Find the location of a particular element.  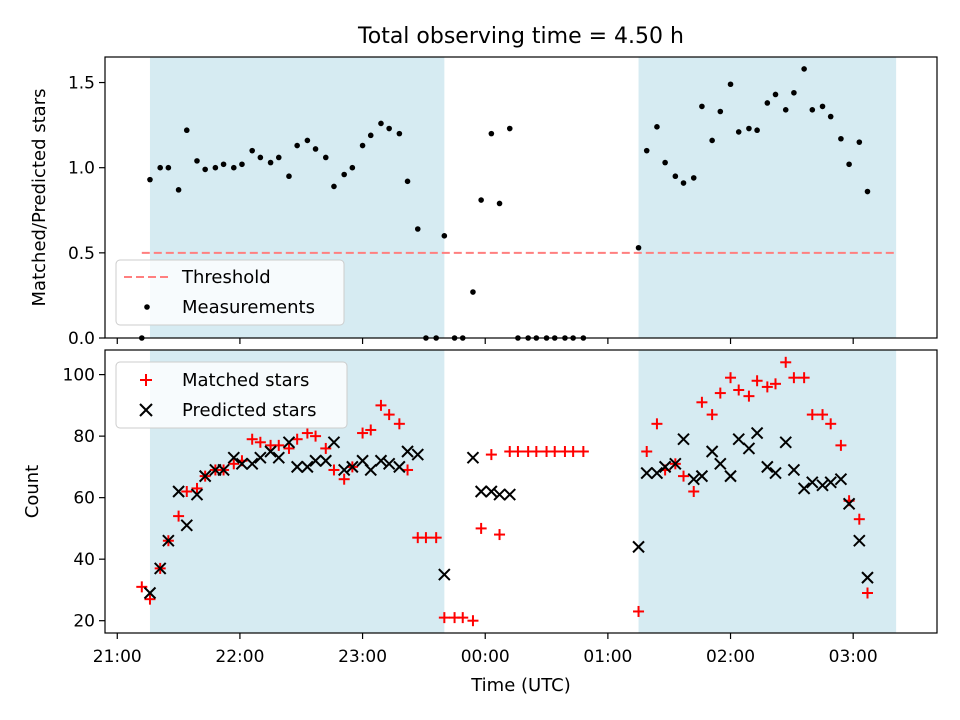

ratio-y-tick-label: 1.0 is located at coordinates (81, 169).